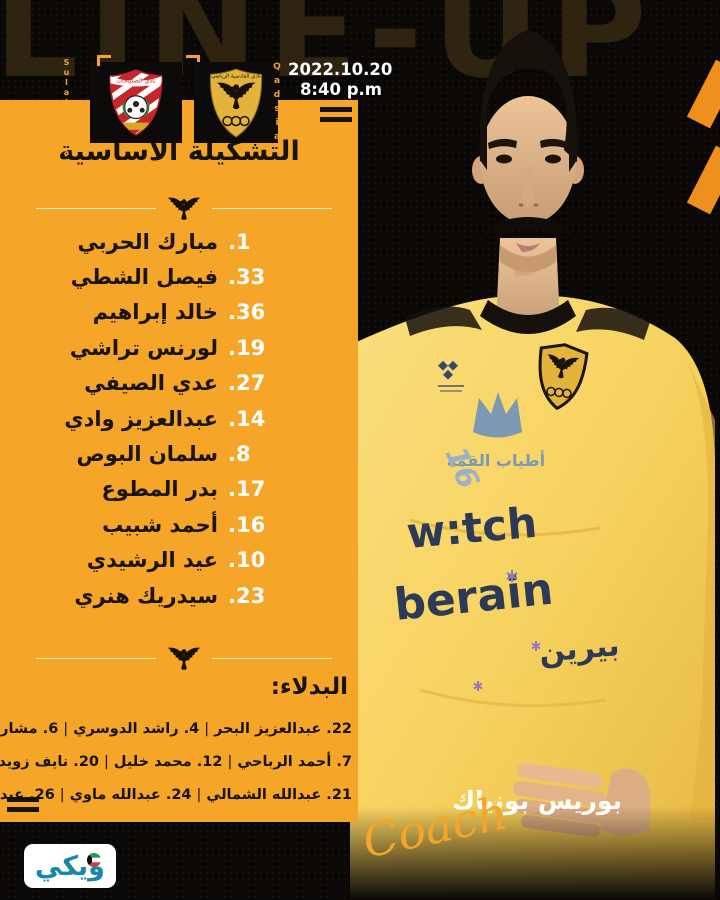  I want to click on svg-text: نادي الصليبخات, so click(136, 80).